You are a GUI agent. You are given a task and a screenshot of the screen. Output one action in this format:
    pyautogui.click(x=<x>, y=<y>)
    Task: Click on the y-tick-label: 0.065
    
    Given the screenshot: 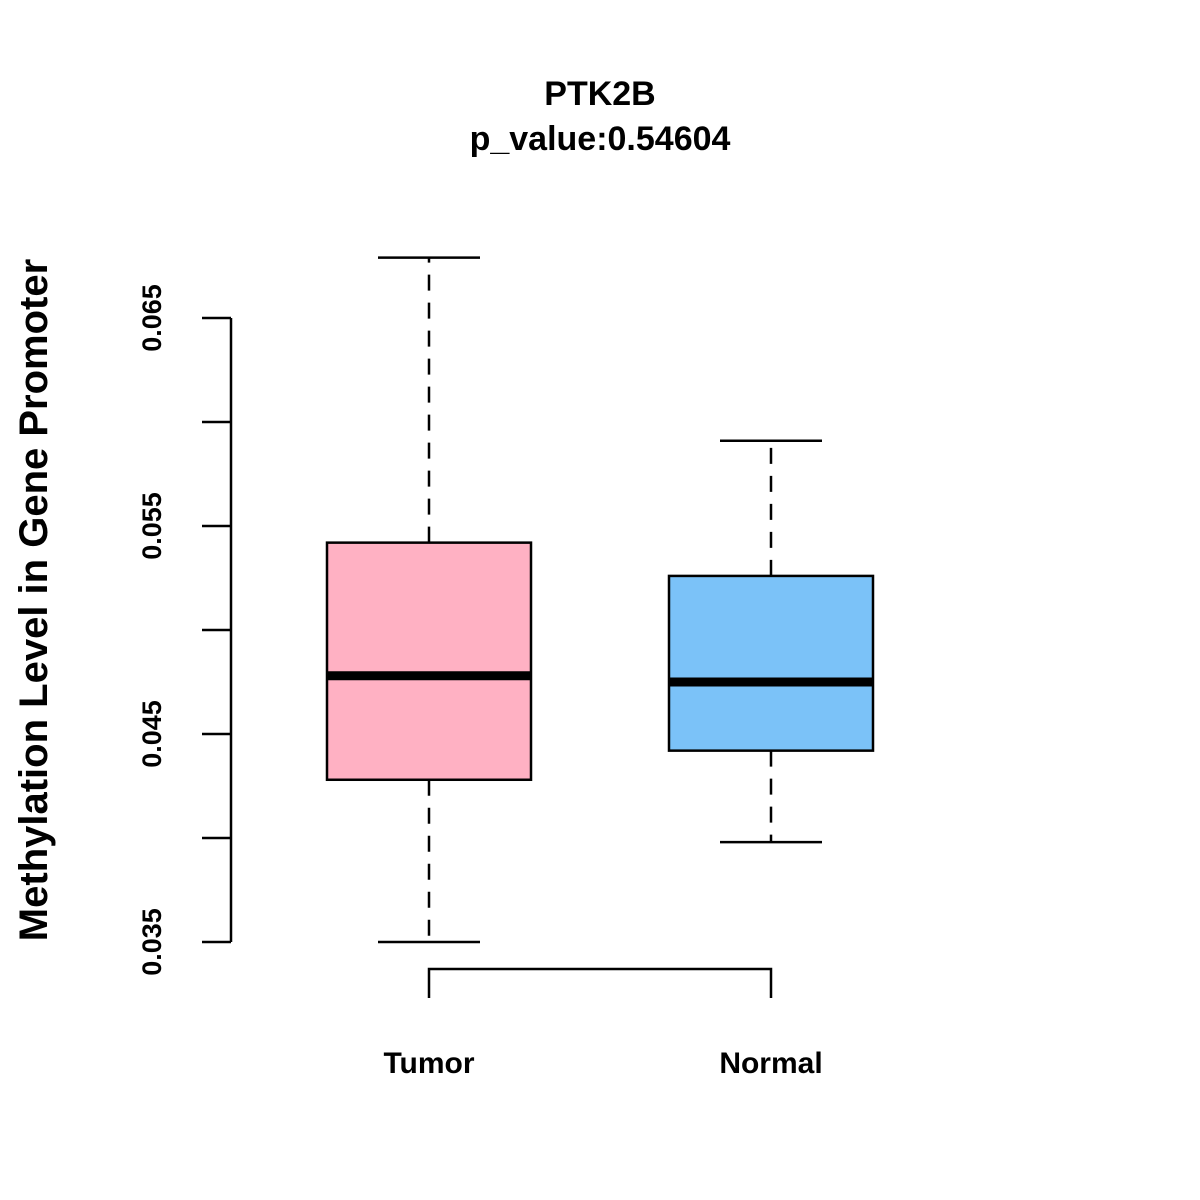 What is the action you would take?
    pyautogui.click(x=152, y=318)
    